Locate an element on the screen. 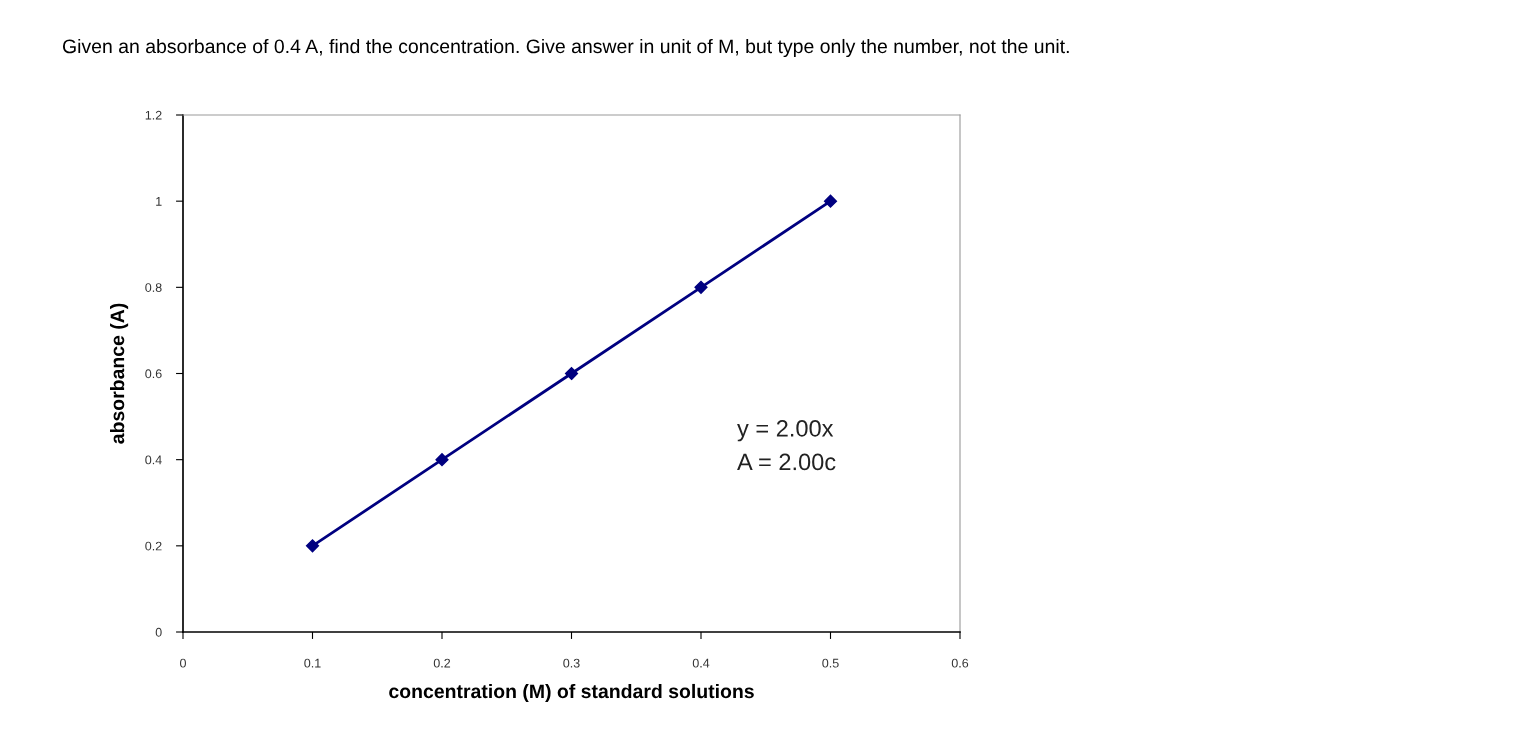 The width and height of the screenshot is (1538, 756). annotation: A = 2.00c is located at coordinates (786, 462).